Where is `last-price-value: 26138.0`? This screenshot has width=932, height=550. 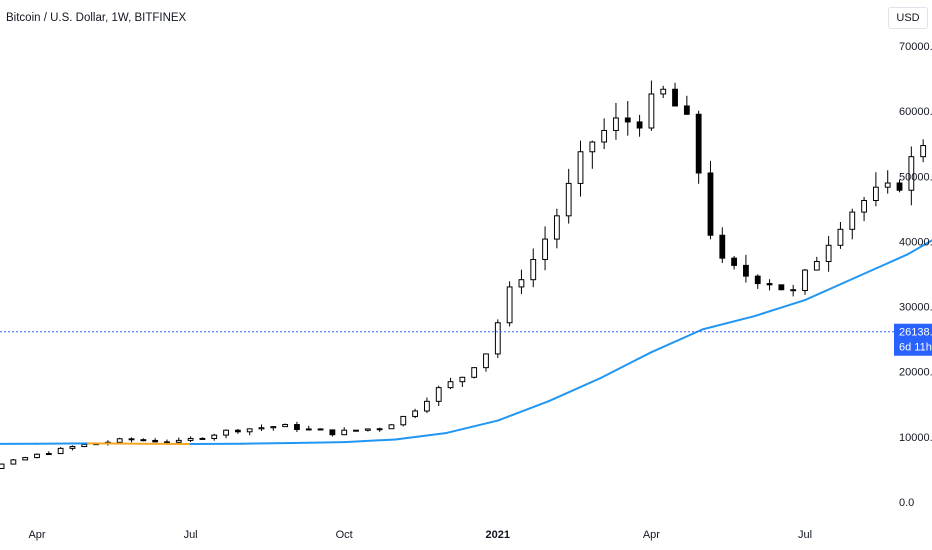 last-price-value: 26138.0 is located at coordinates (915, 333).